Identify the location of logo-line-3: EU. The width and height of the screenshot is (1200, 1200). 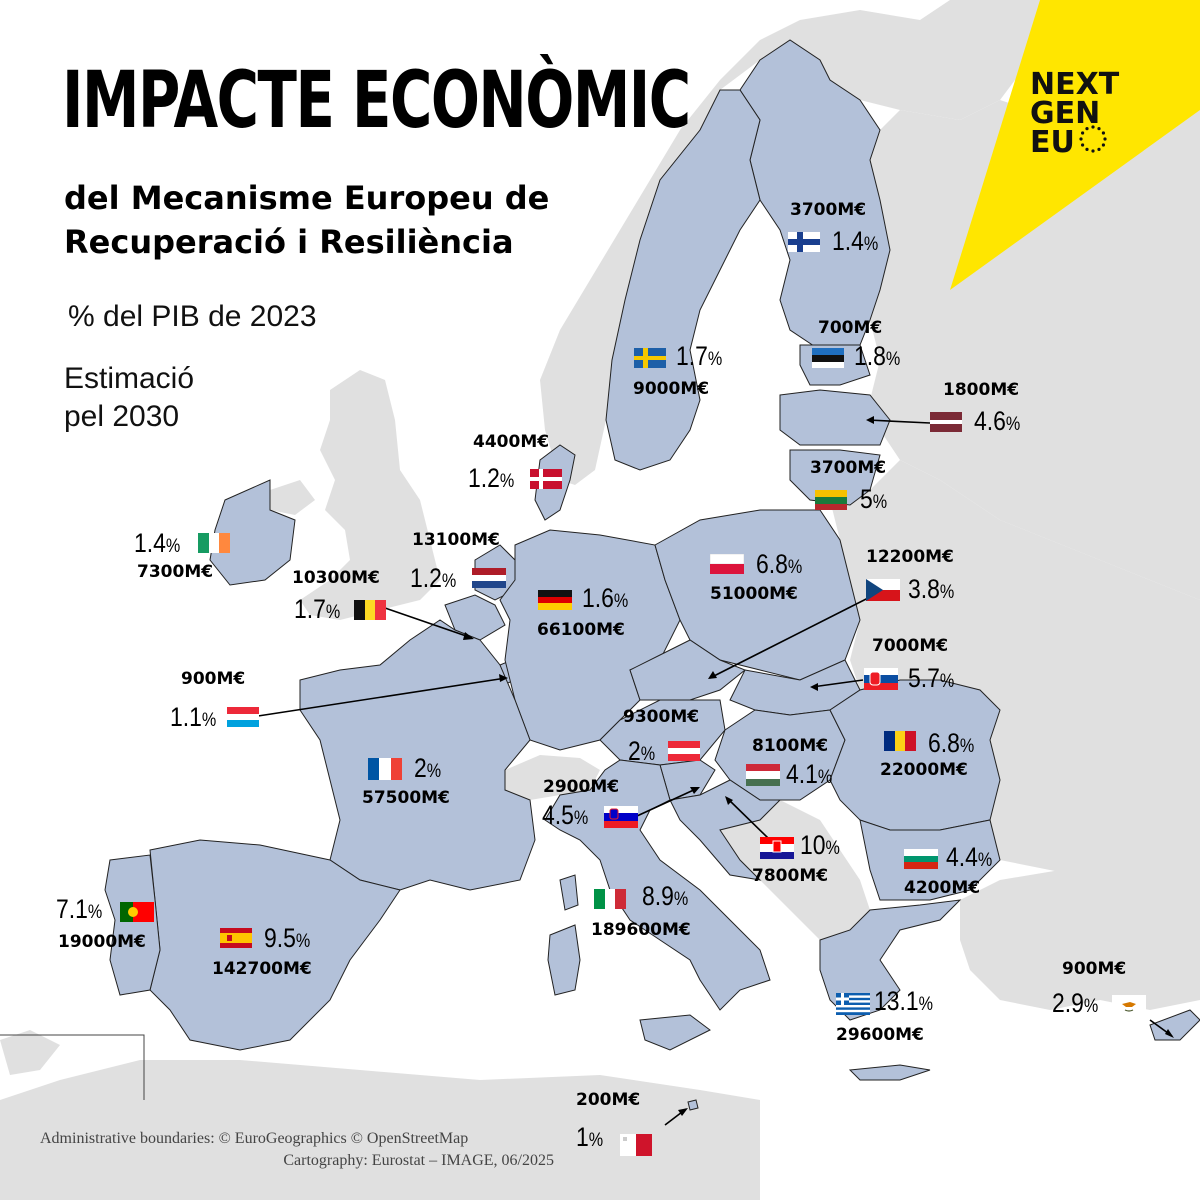
(1052, 142).